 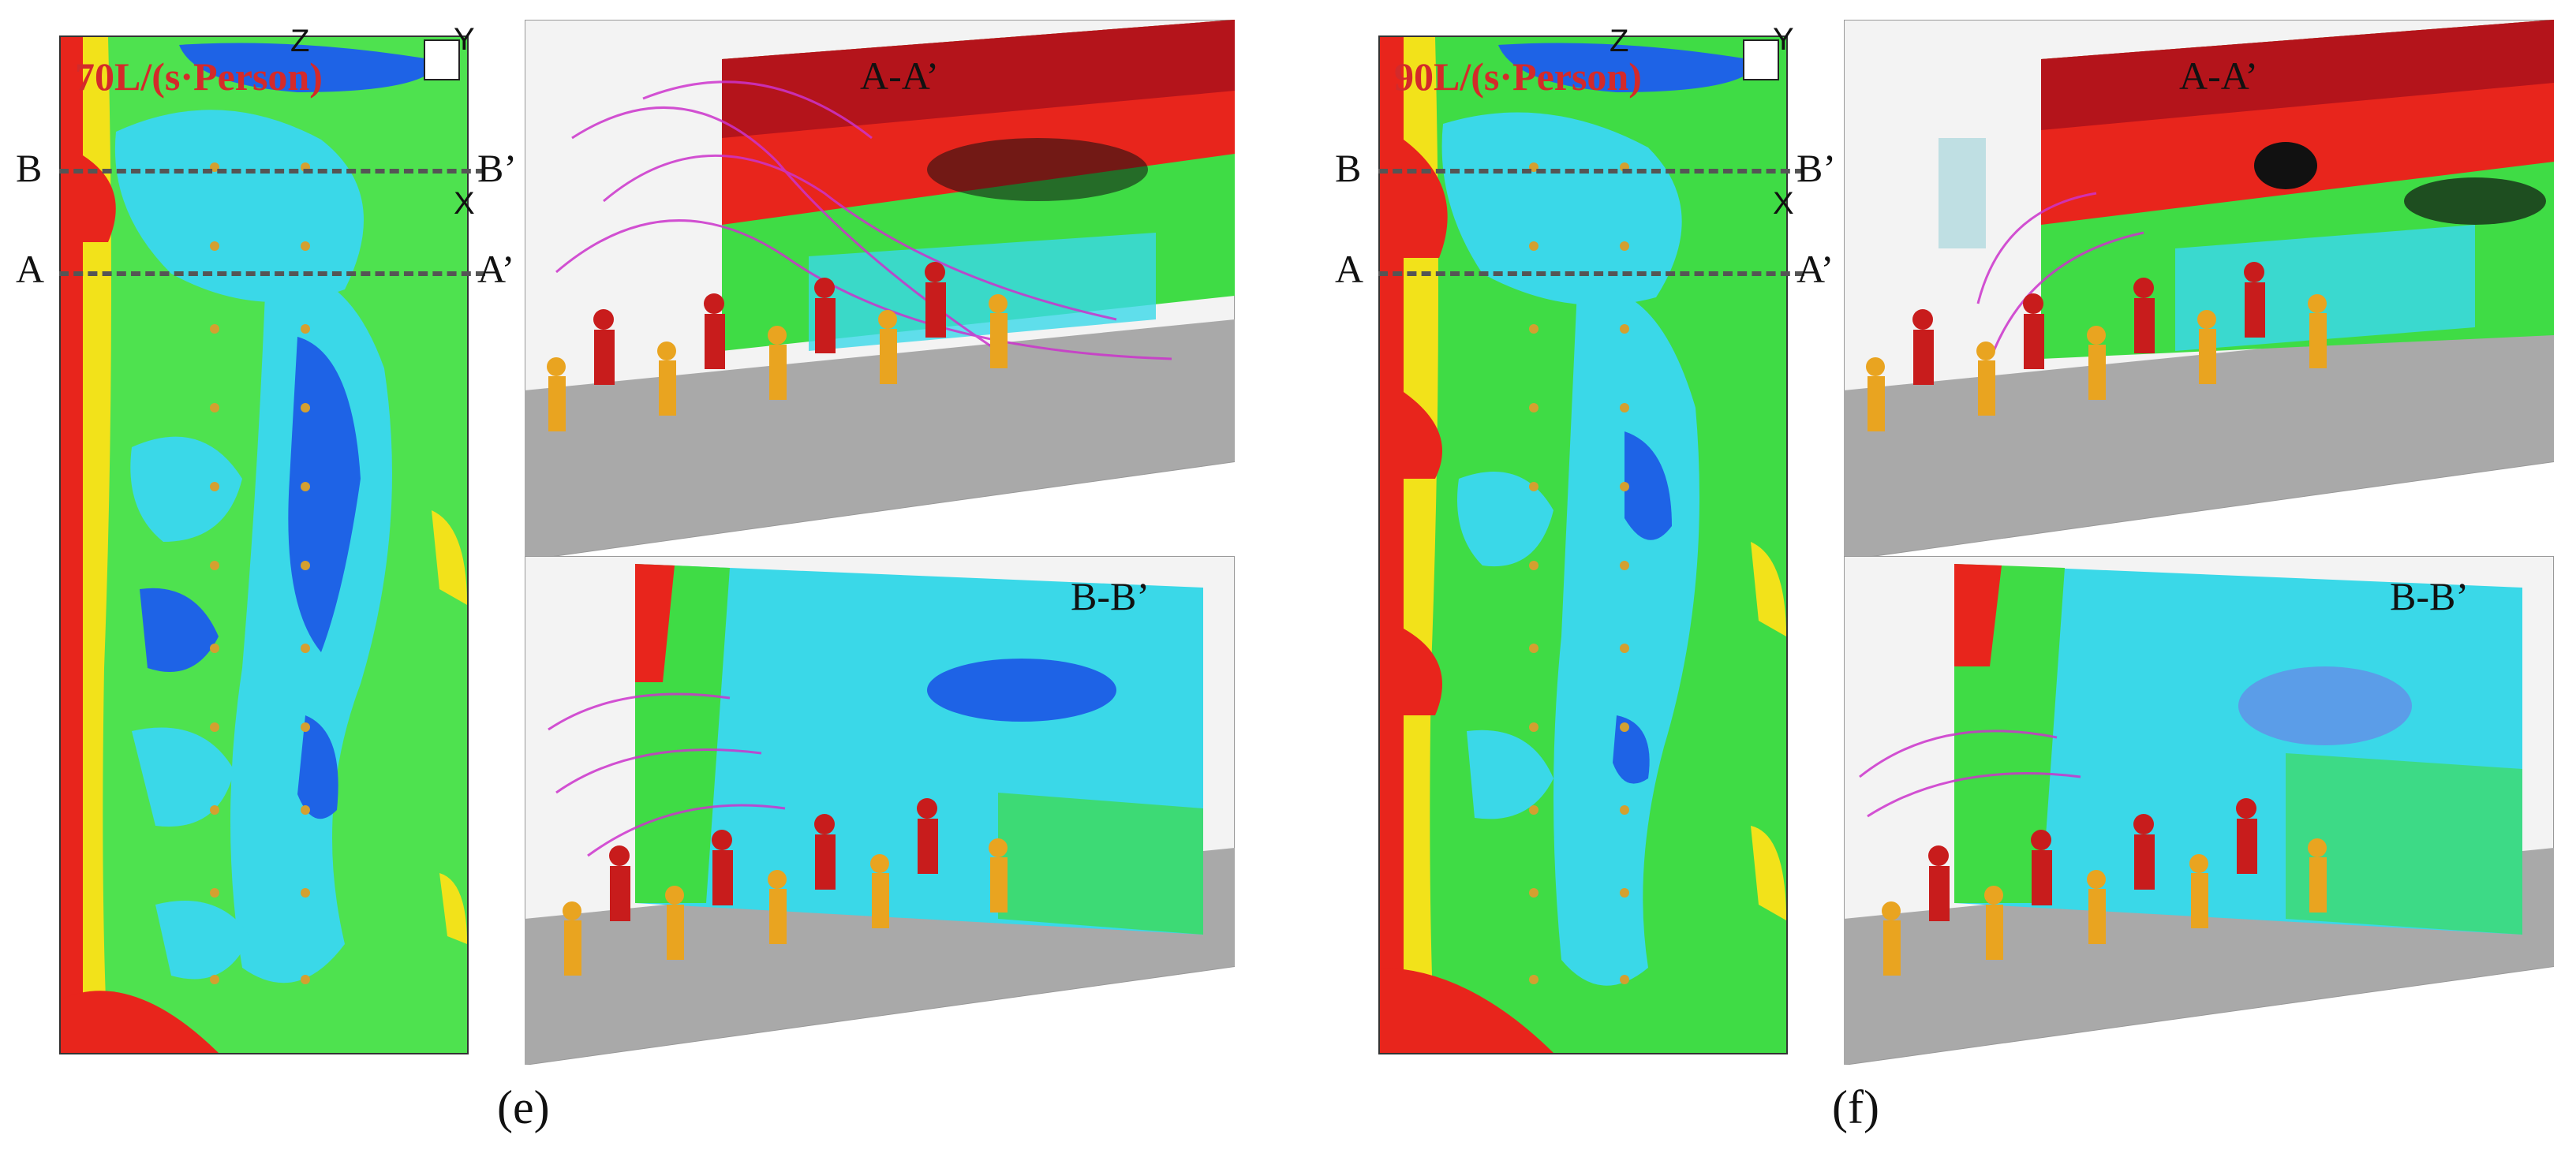 What do you see at coordinates (523, 1107) in the screenshot?
I see `panel-caption: (e)` at bounding box center [523, 1107].